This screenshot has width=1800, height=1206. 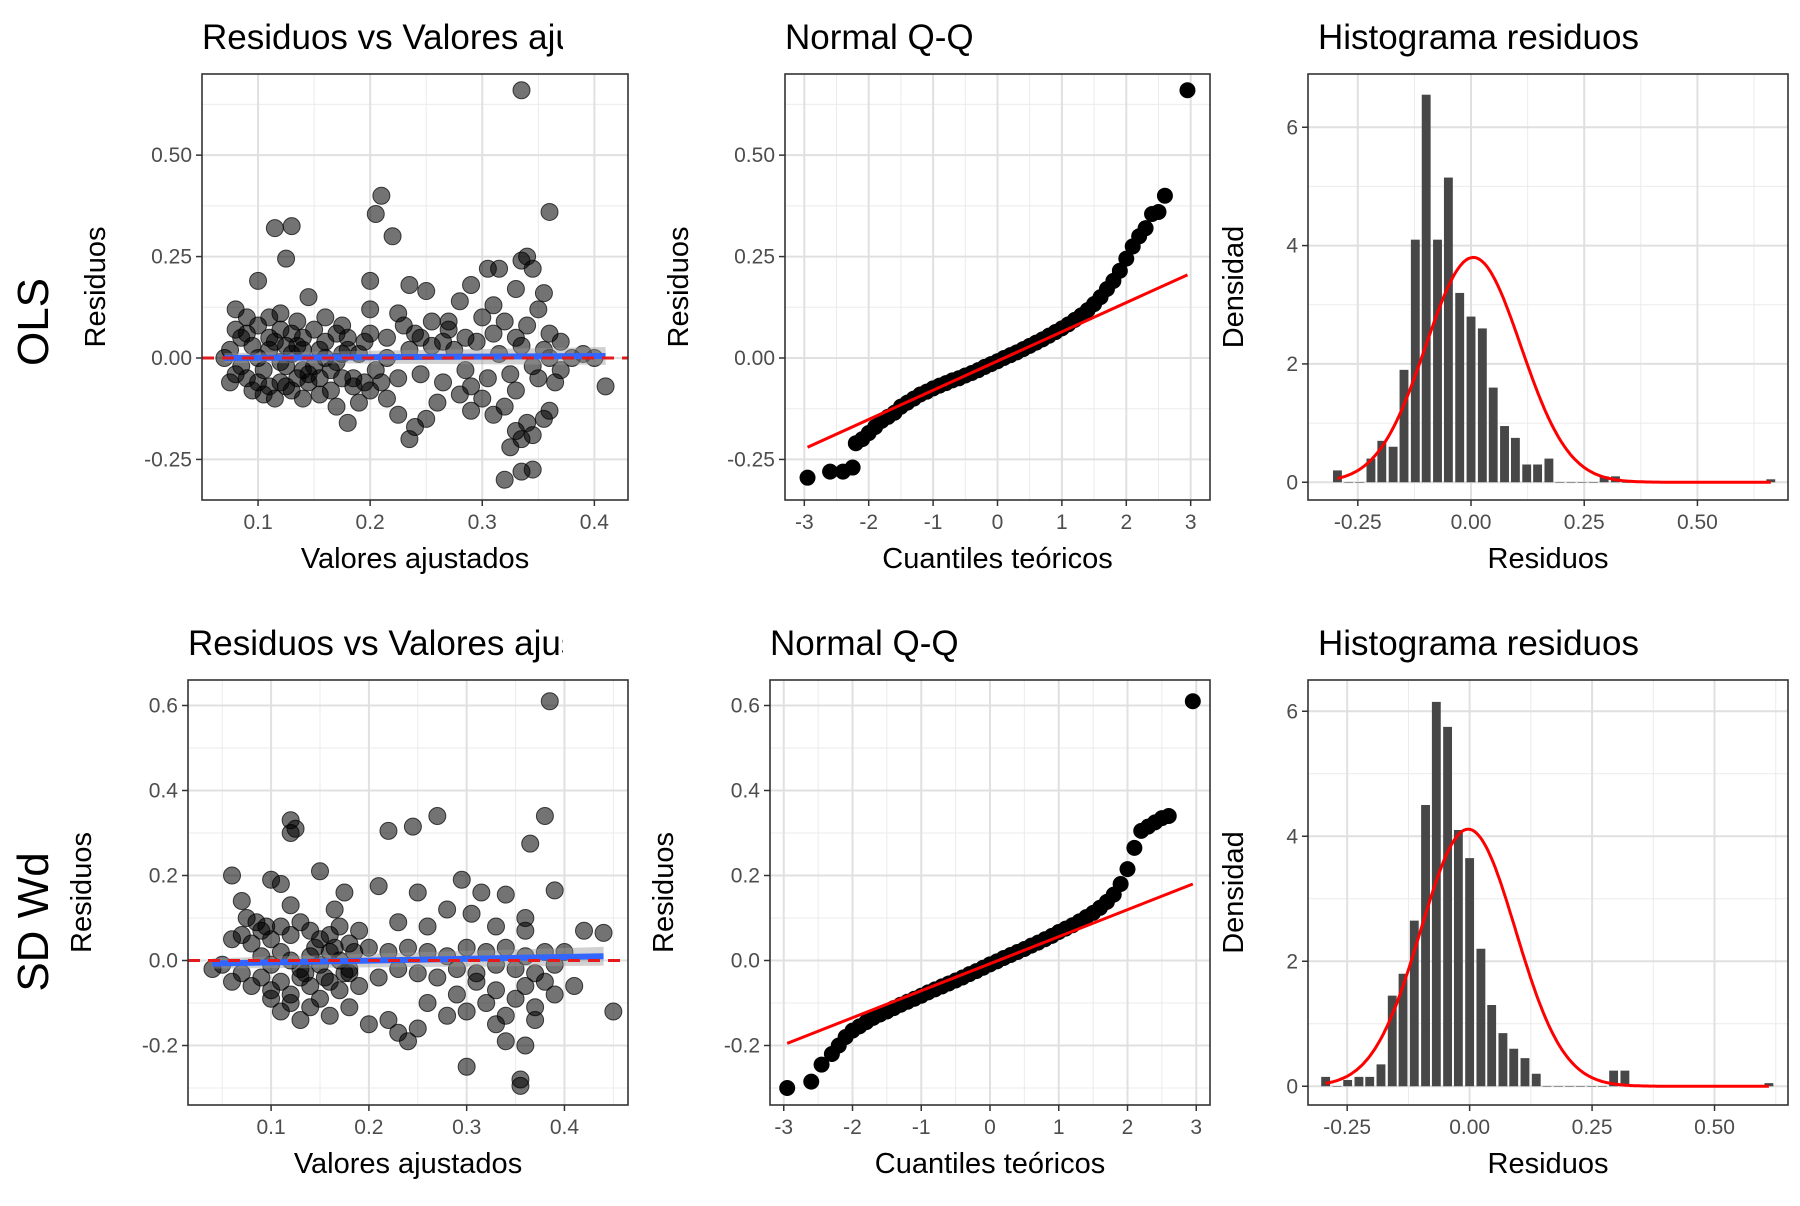 What do you see at coordinates (1292, 1086) in the screenshot?
I see `y-tick-label: 0` at bounding box center [1292, 1086].